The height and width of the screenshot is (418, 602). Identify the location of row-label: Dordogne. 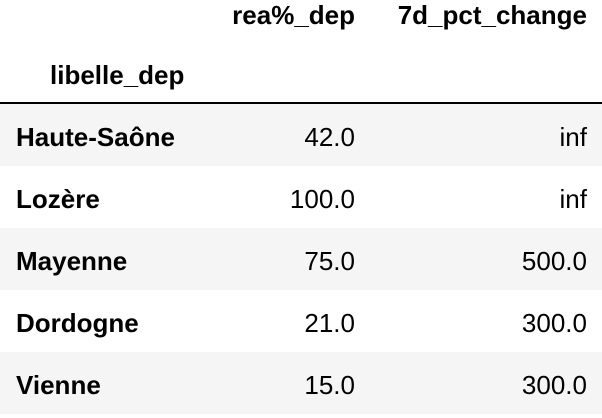
(77, 323).